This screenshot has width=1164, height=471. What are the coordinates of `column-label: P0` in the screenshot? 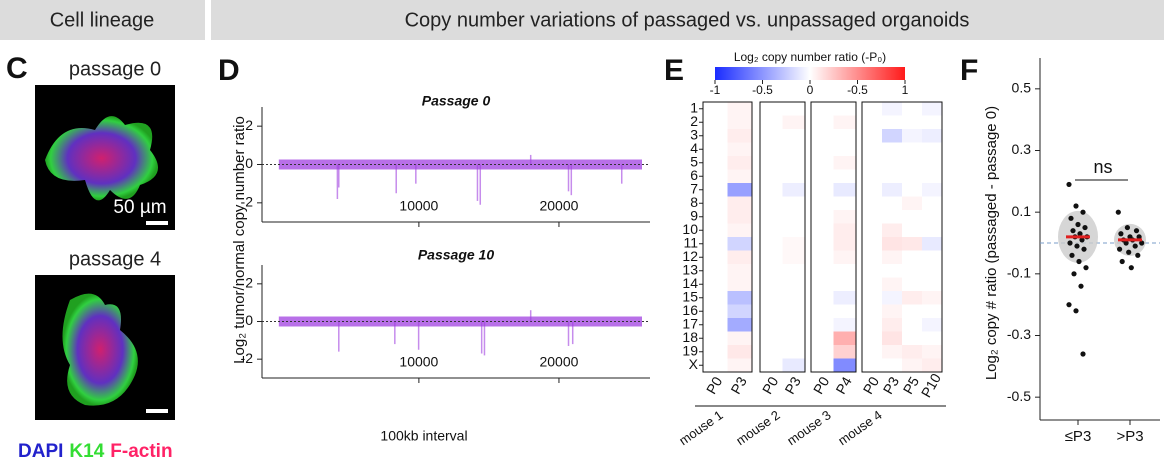 It's located at (770, 385).